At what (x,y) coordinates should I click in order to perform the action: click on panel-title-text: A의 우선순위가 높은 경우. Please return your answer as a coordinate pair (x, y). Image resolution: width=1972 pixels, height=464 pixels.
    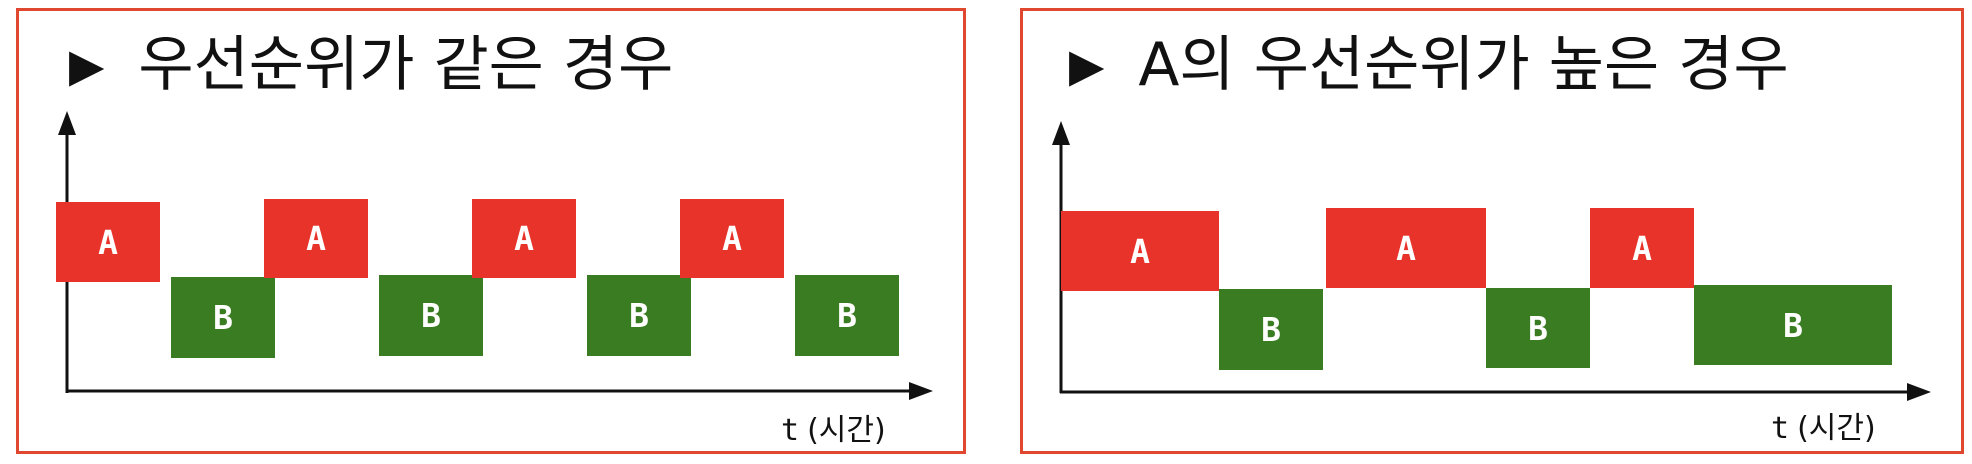
    Looking at the image, I should click on (1463, 65).